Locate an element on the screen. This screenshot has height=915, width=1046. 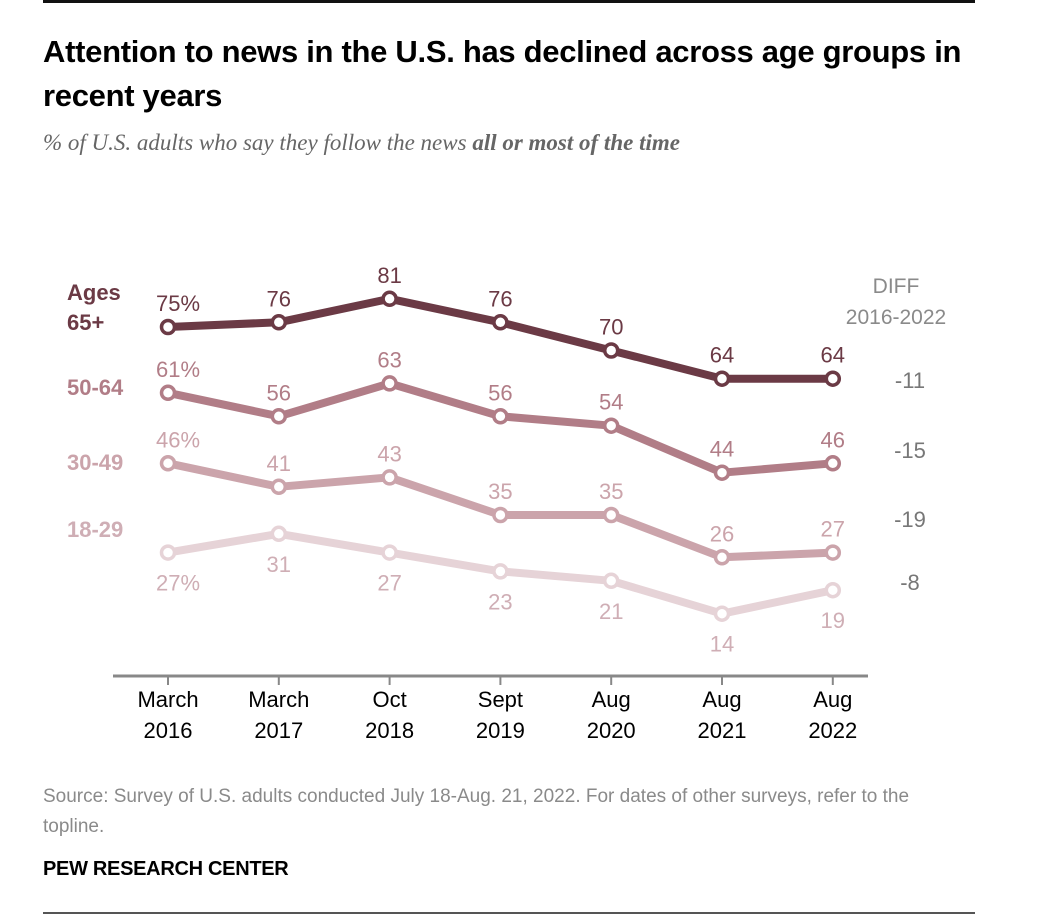
diff-value: -8 is located at coordinates (910, 582).